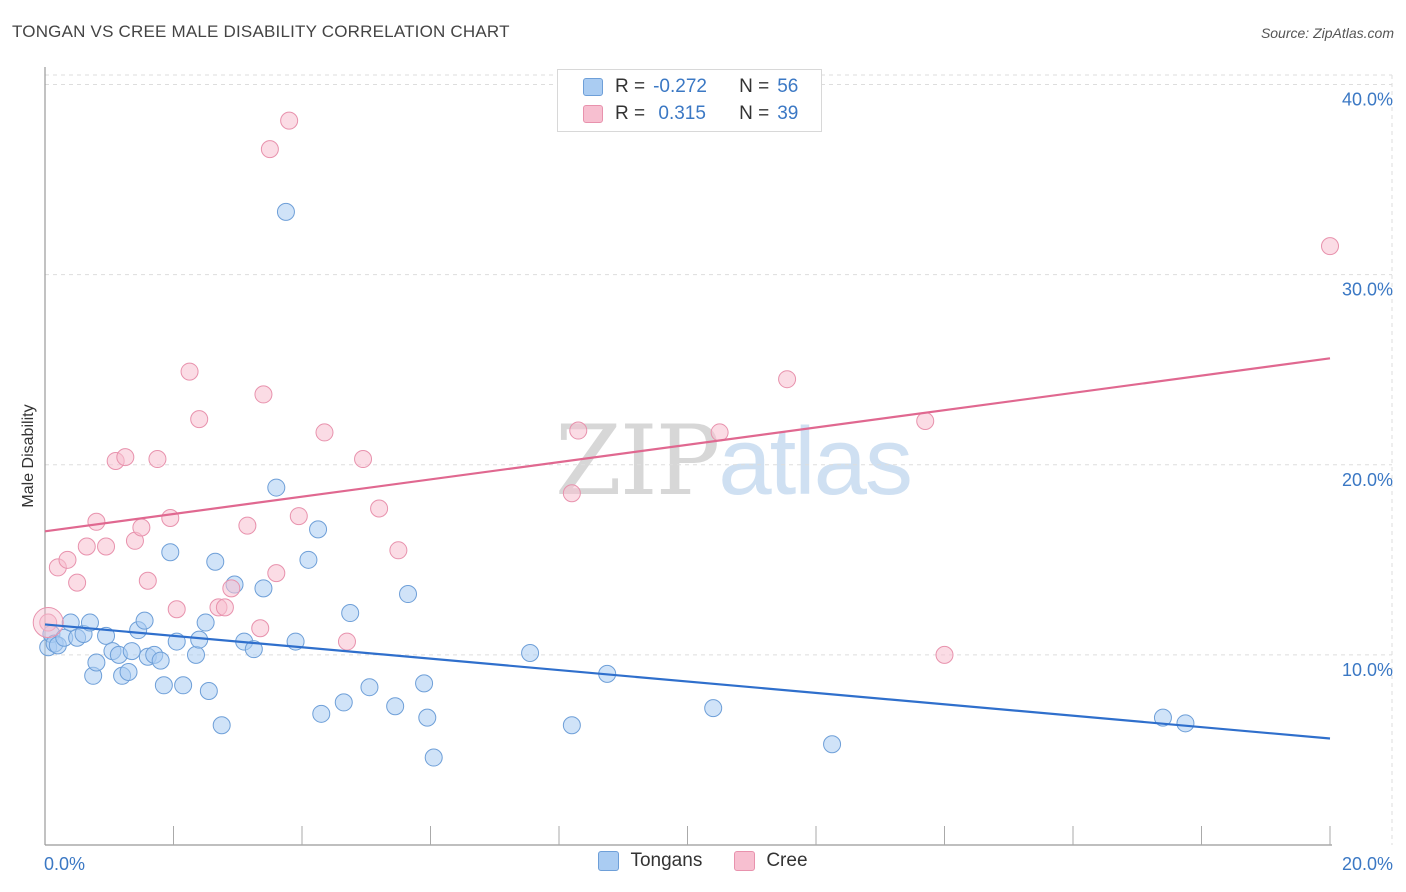  I want to click on legend-item-tongans: Tongans, so click(650, 861).